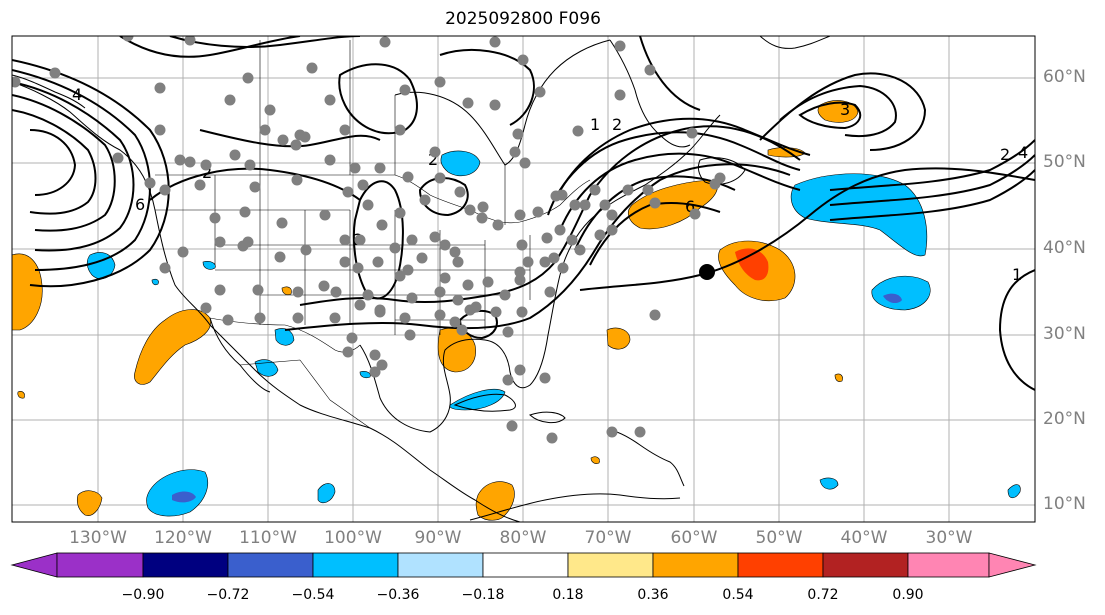  Describe the element at coordinates (690, 206) in the screenshot. I see `contour-label: 6` at that location.